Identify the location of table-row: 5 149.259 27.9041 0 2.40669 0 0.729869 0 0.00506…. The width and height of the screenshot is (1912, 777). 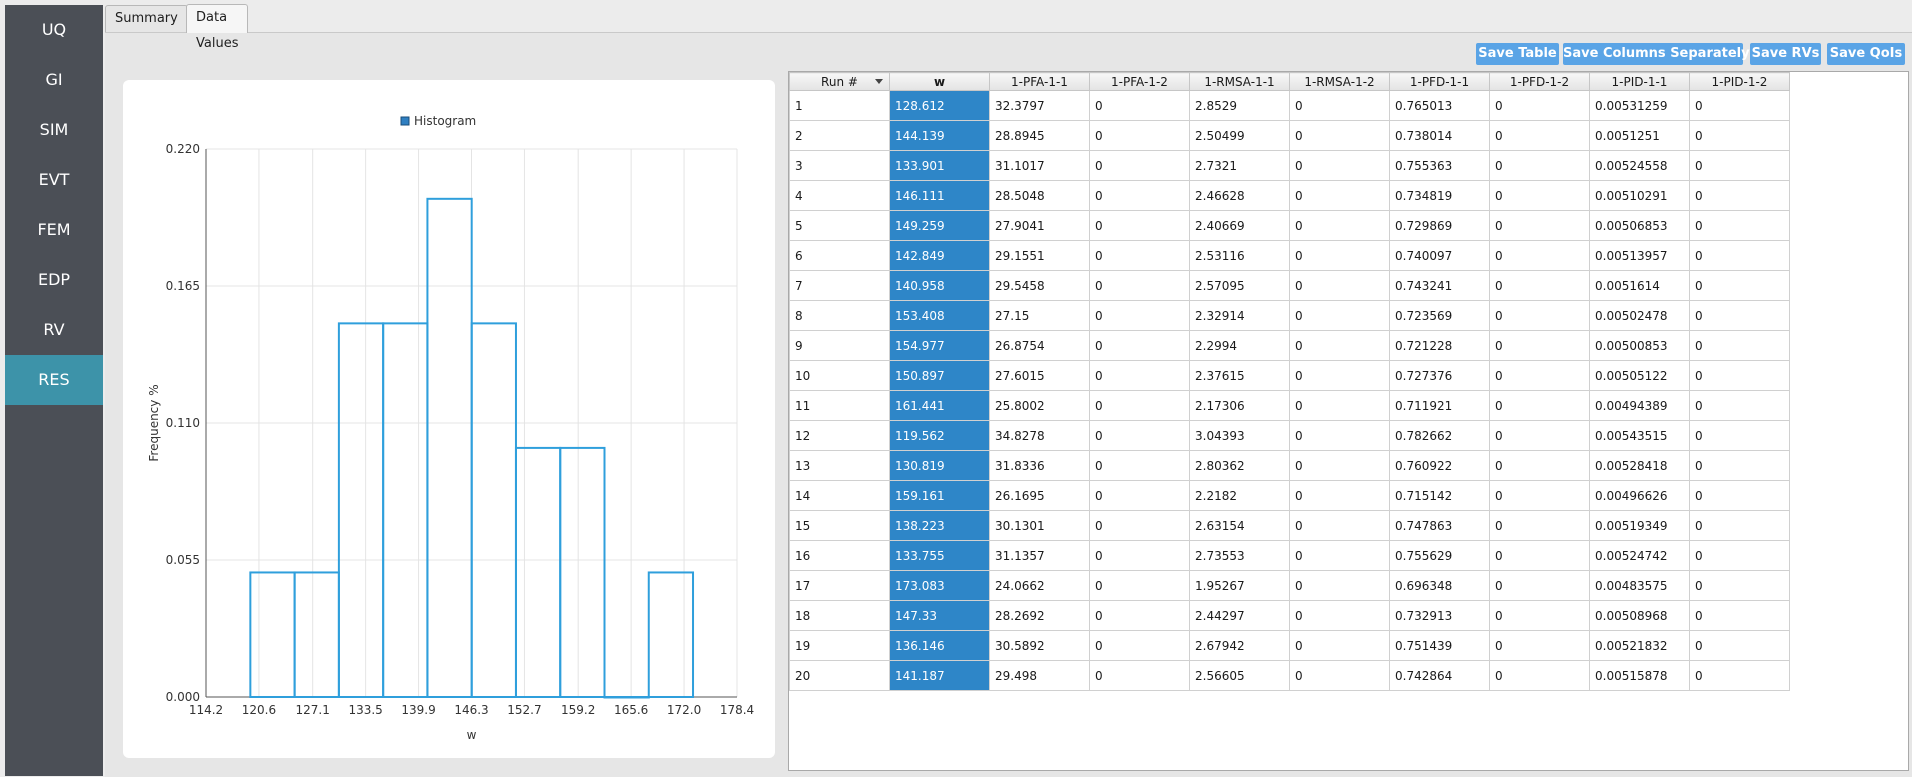
(1289, 225).